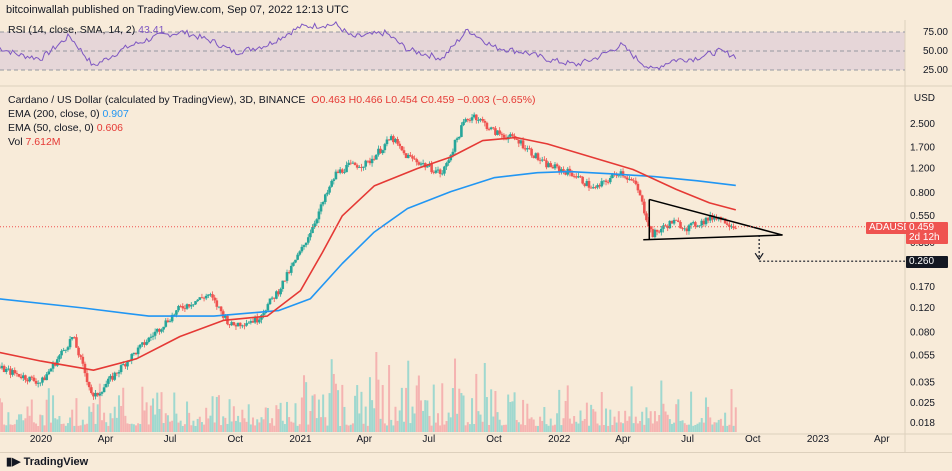  Describe the element at coordinates (716, 217) in the screenshot. I see `triangle-upper-line` at that location.